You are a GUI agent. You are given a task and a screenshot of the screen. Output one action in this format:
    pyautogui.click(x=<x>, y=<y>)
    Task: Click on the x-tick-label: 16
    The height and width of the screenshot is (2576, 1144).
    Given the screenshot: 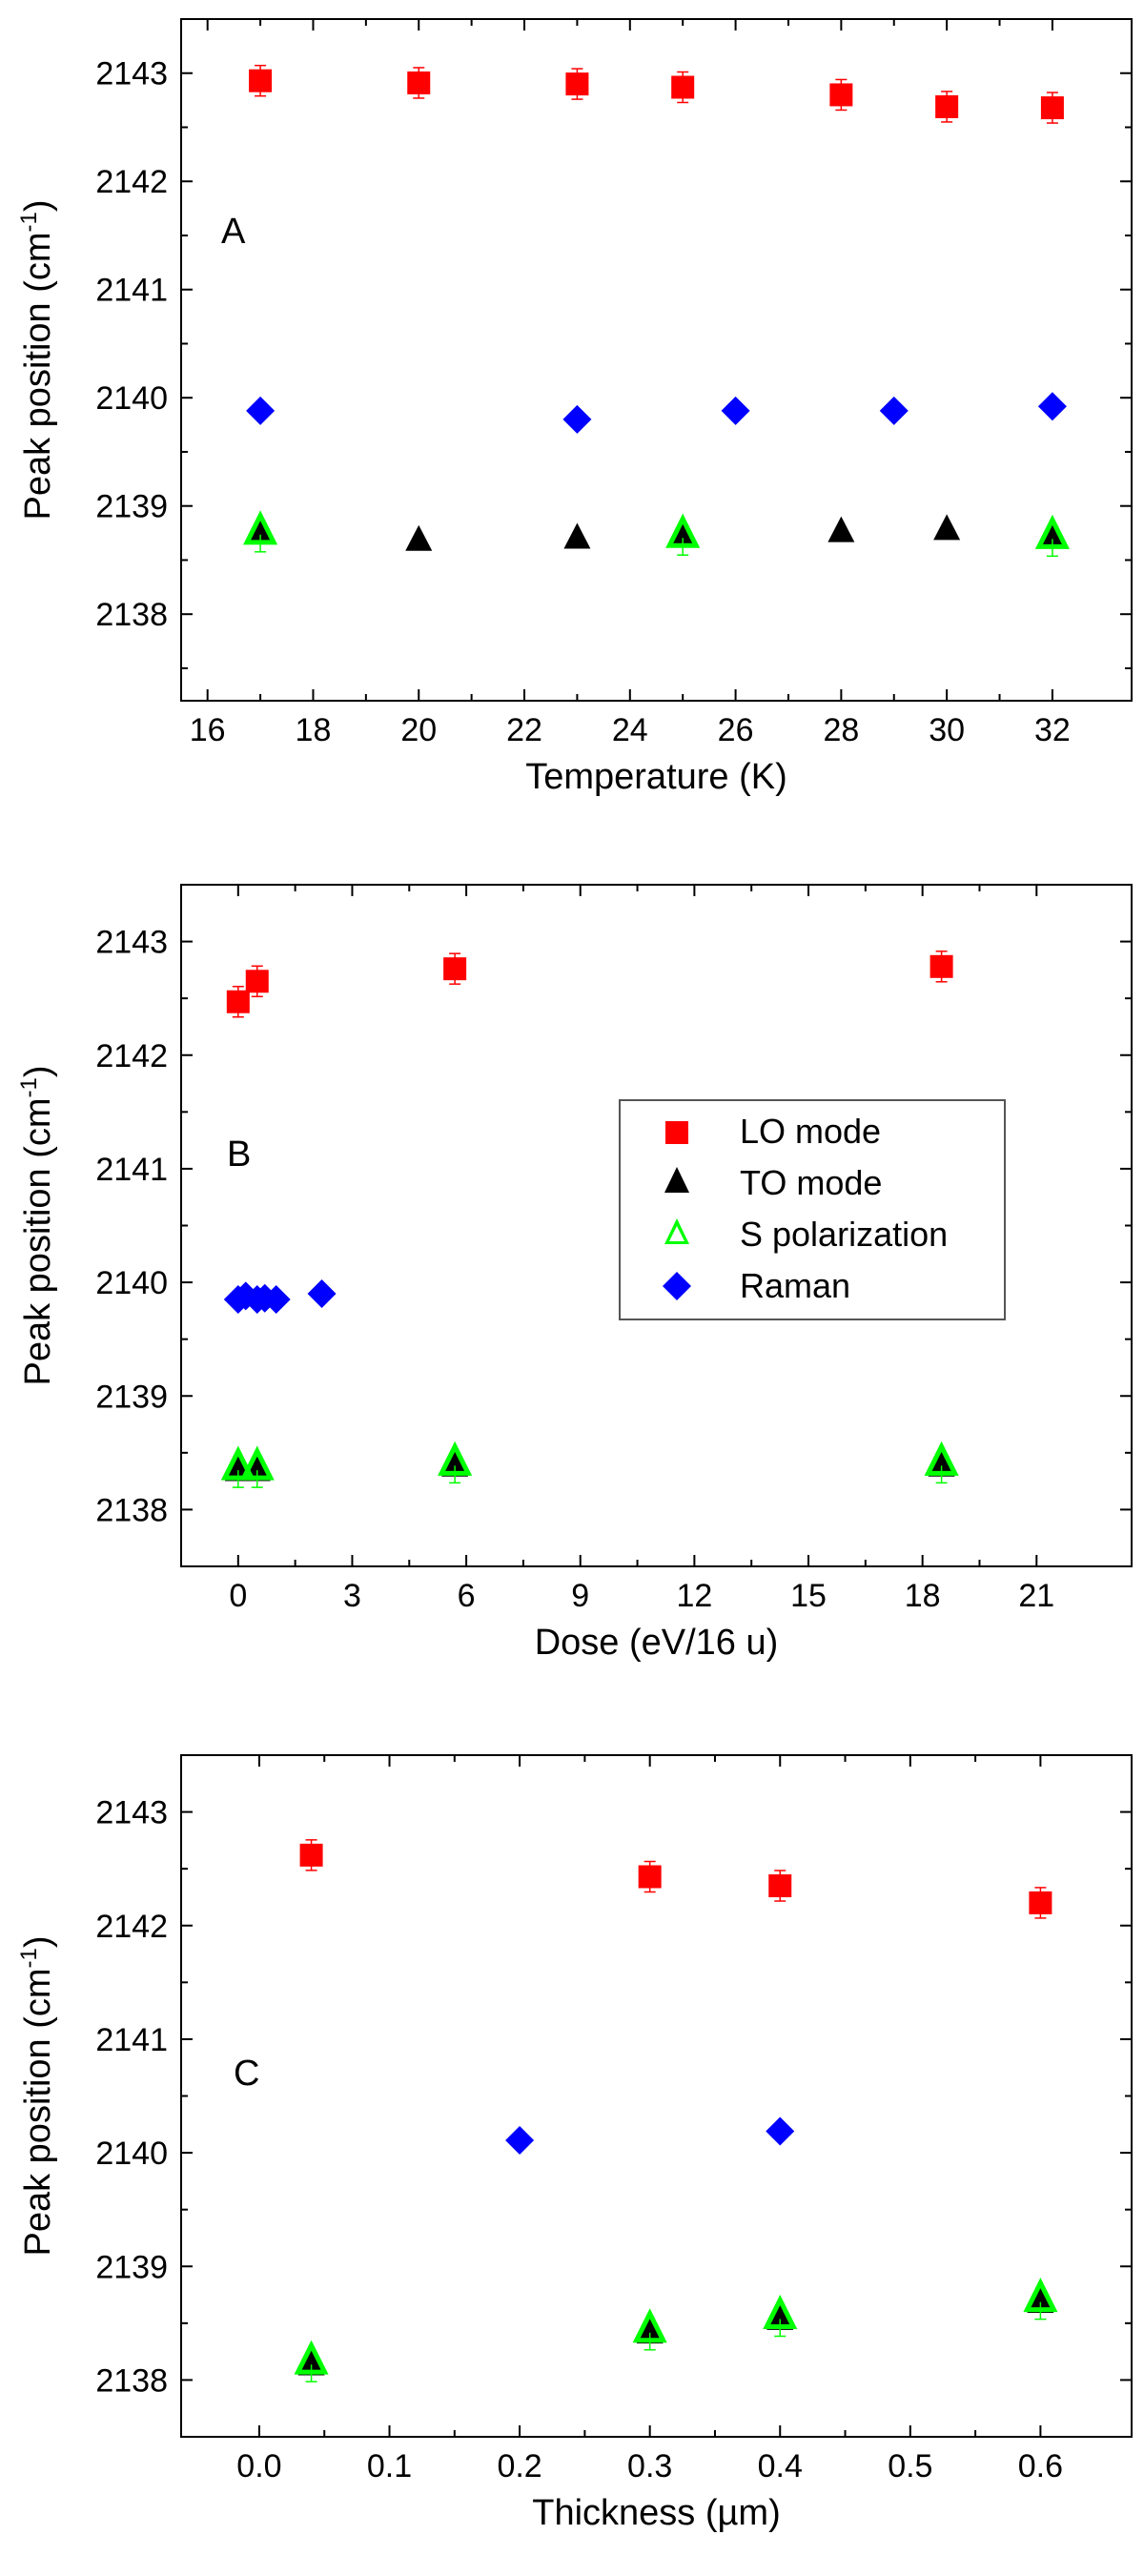 What is the action you would take?
    pyautogui.click(x=208, y=730)
    